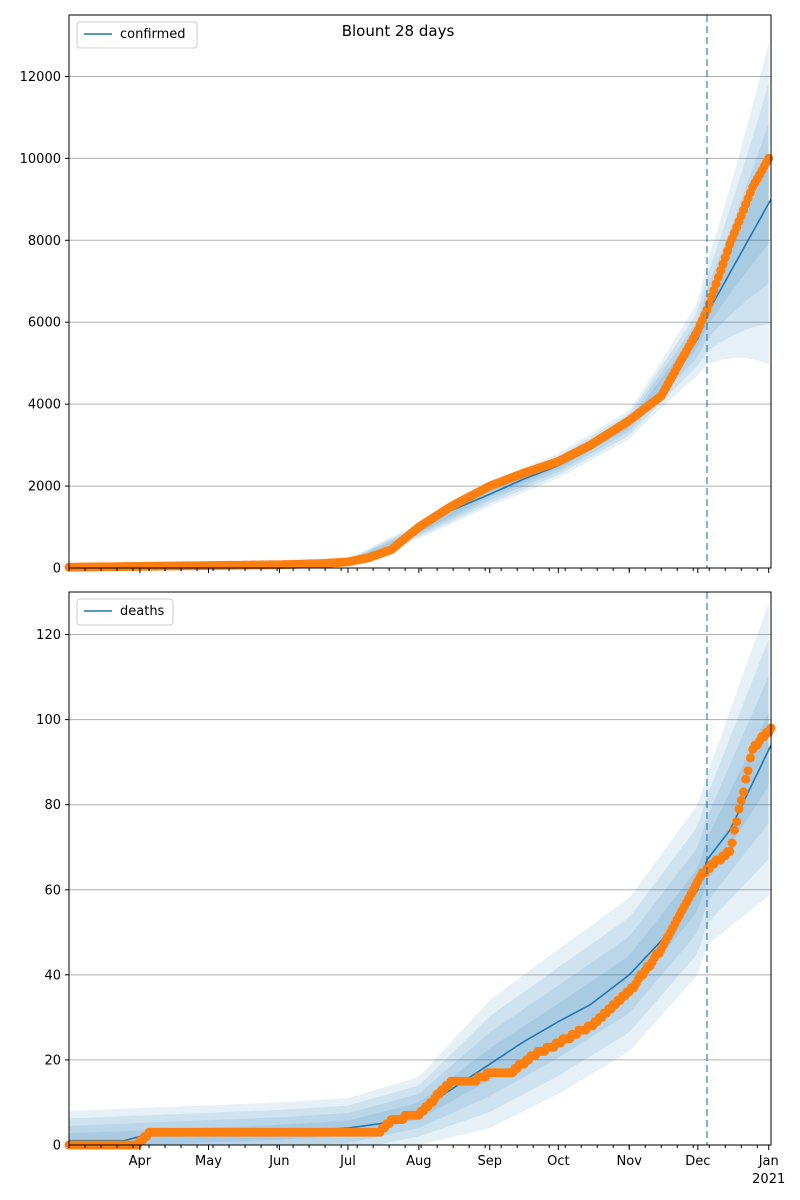 The height and width of the screenshot is (1200, 800). I want to click on x-tick-label: Oct, so click(558, 1161).